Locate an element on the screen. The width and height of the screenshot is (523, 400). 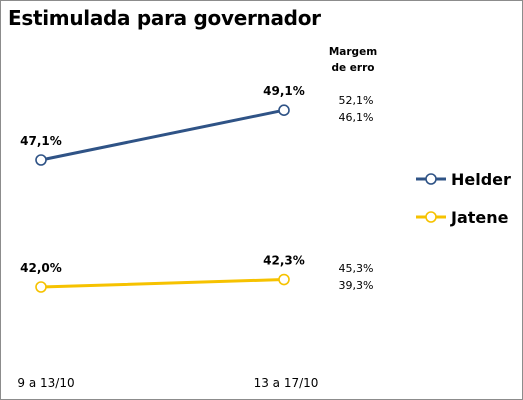
series-line-helder is located at coordinates (162, 135).